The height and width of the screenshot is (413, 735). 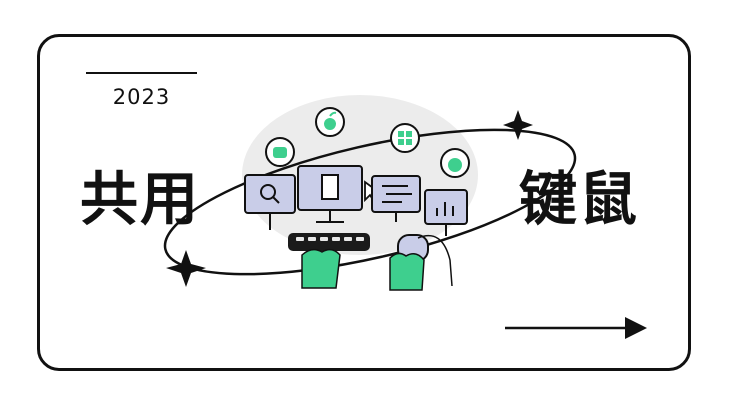 I want to click on raspberry-pi-icon, so click(x=455, y=163).